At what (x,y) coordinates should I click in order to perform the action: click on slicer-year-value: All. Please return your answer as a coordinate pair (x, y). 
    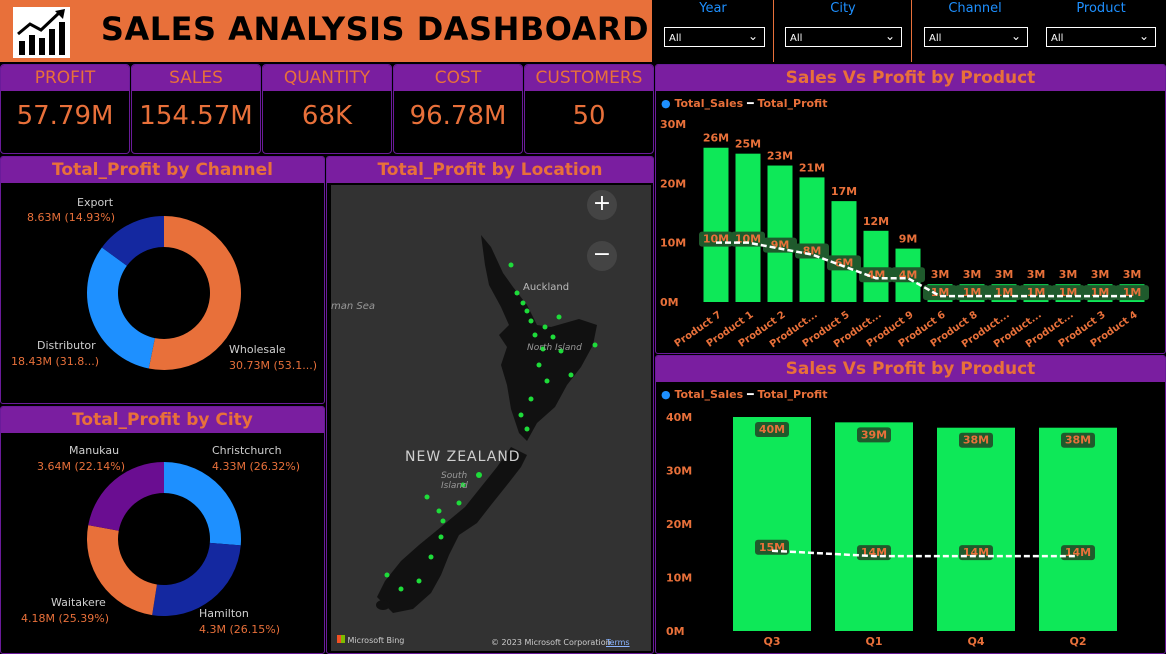
    Looking at the image, I should click on (675, 38).